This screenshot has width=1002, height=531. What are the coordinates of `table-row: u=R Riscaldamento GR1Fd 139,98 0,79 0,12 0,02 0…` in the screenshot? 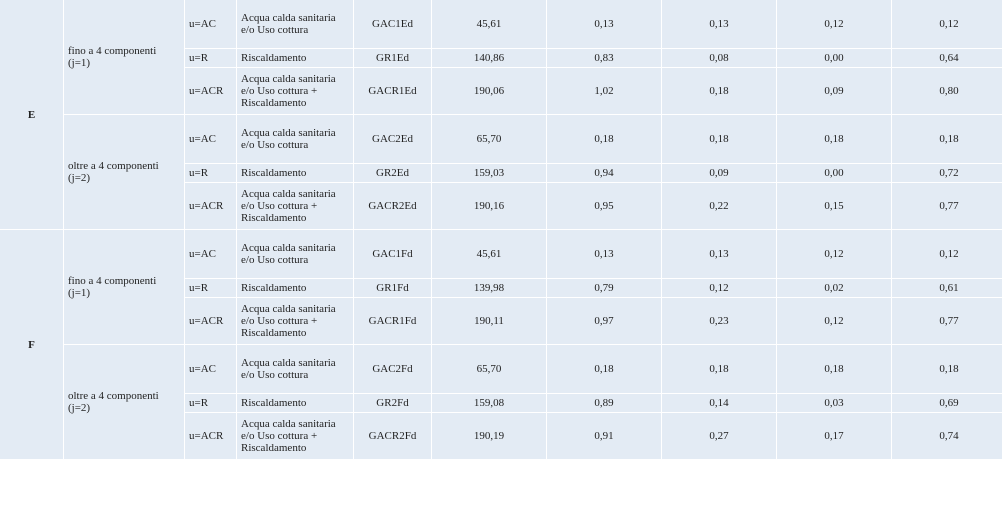 It's located at (501, 288).